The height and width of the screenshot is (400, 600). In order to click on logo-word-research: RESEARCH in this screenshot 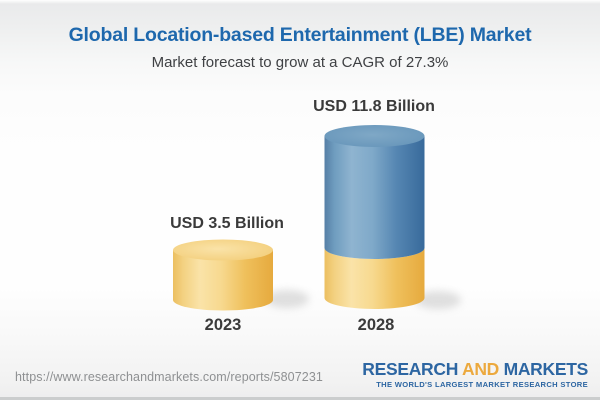, I will do `click(410, 369)`.